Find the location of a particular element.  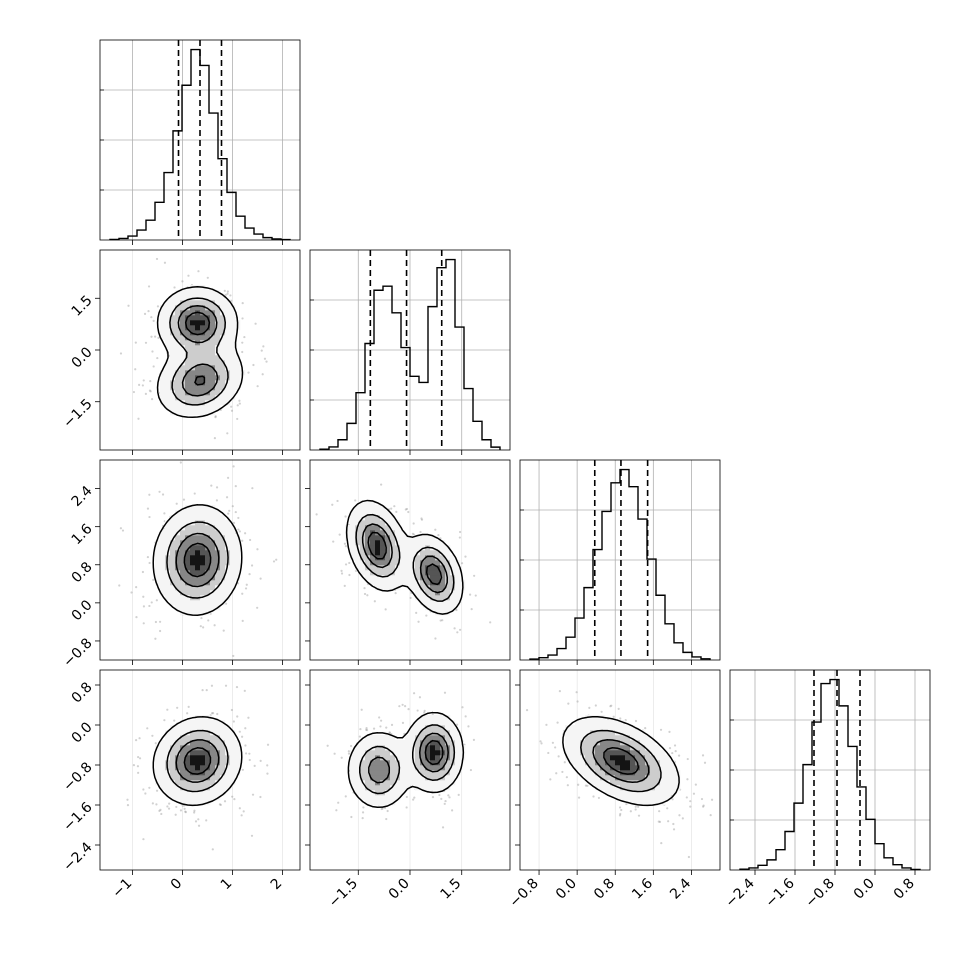

xtick-label-3-1: −1.6 is located at coordinates (779, 892).